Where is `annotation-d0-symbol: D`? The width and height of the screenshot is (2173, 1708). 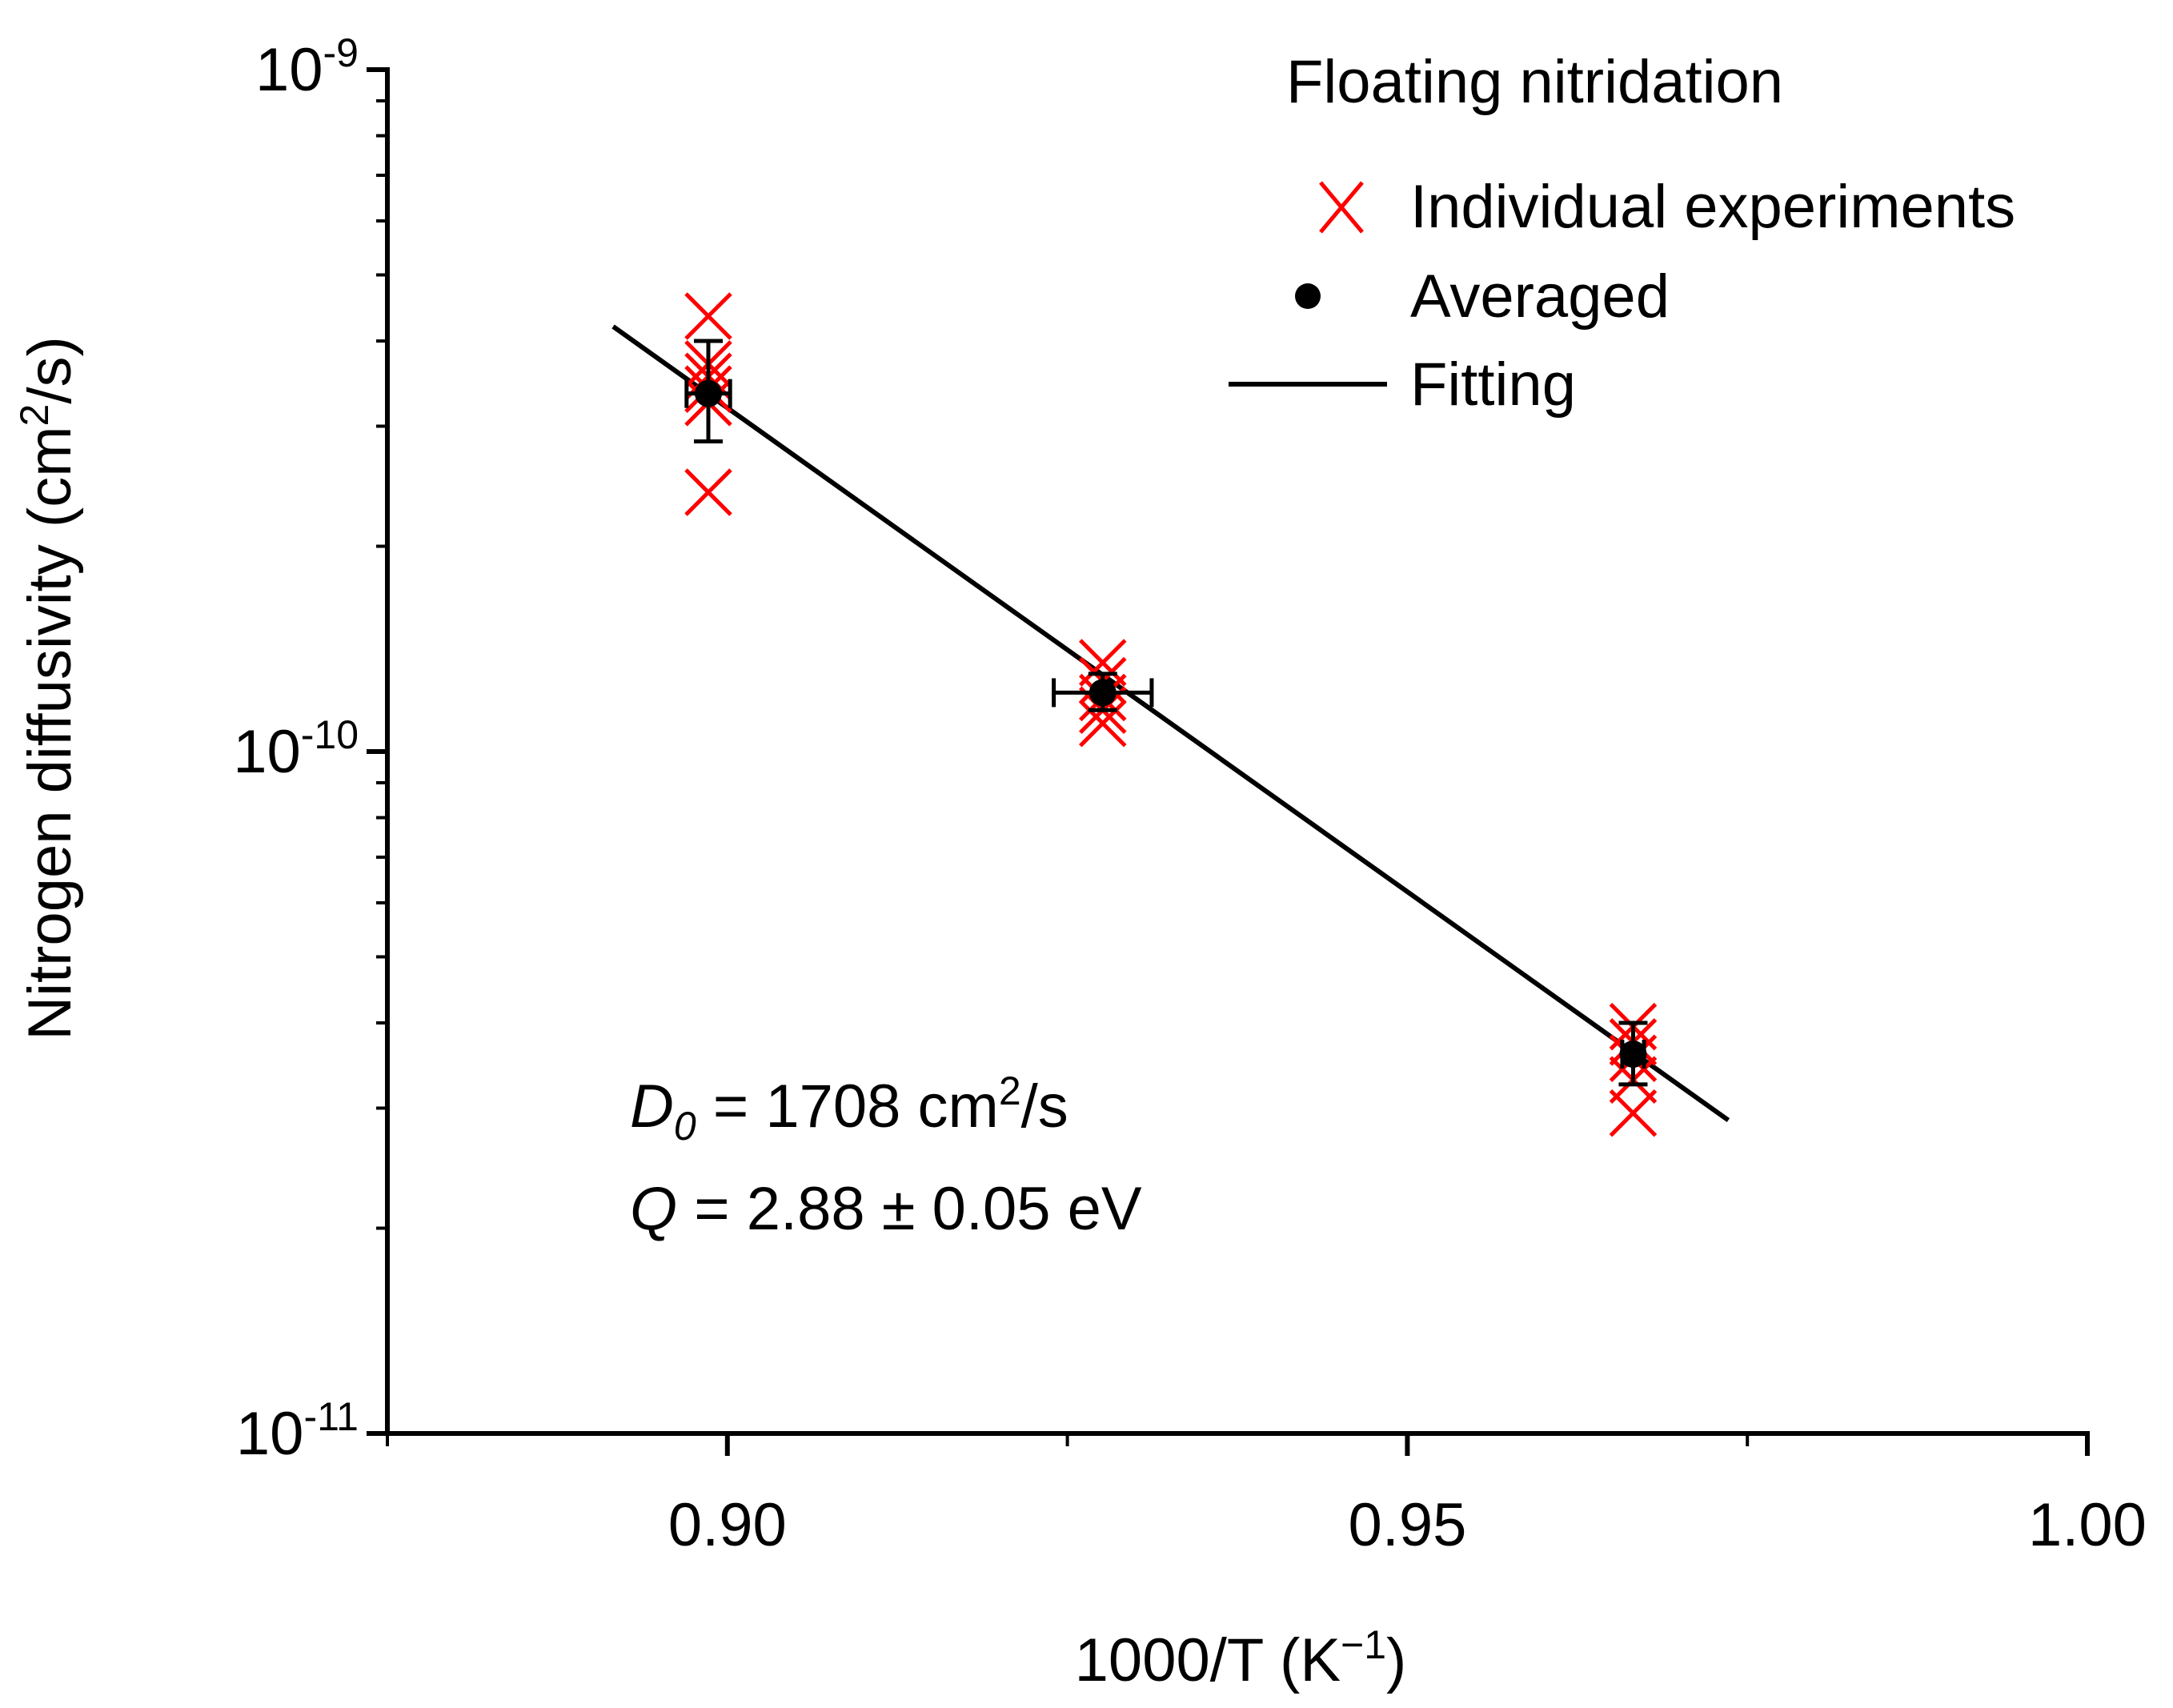
annotation-d0-symbol: D is located at coordinates (652, 1107).